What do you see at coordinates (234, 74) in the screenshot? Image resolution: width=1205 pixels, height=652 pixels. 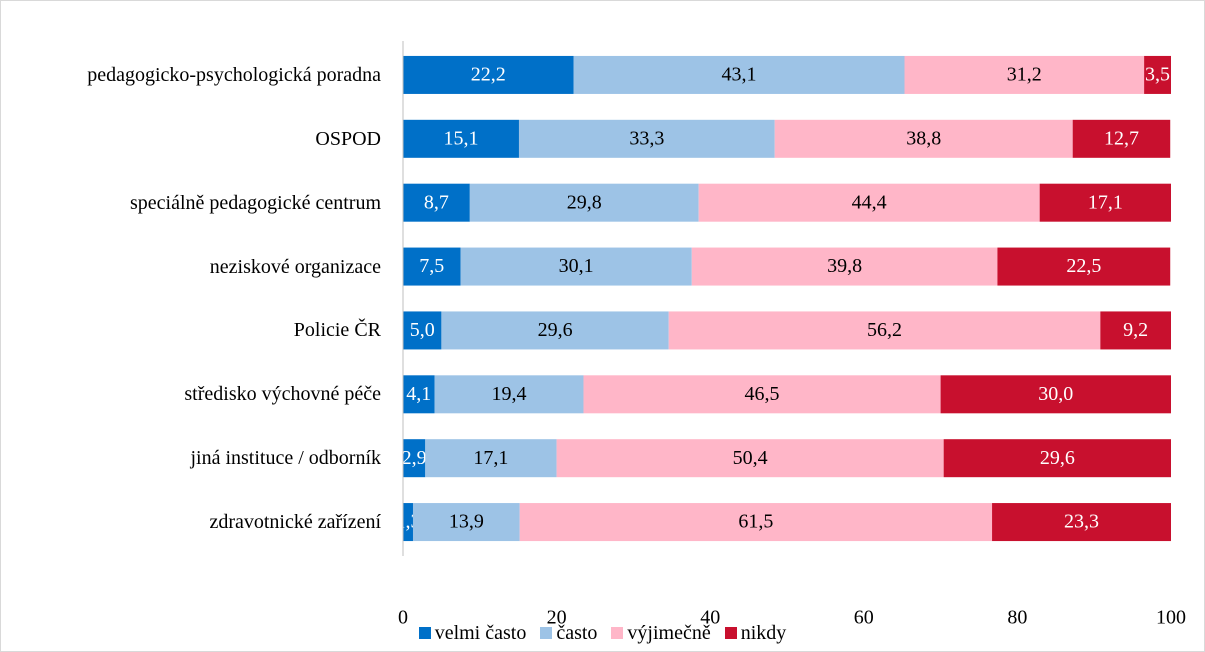 I see `y-tick-label: pedagogicko-psychologická poradna` at bounding box center [234, 74].